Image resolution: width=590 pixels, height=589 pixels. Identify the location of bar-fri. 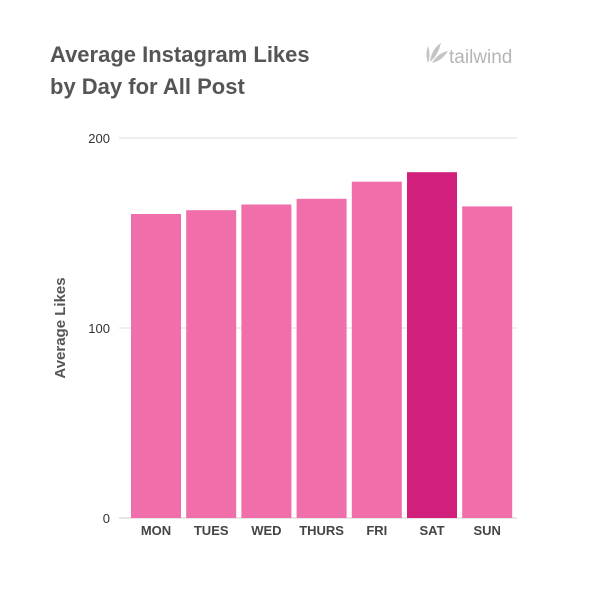
(376, 349).